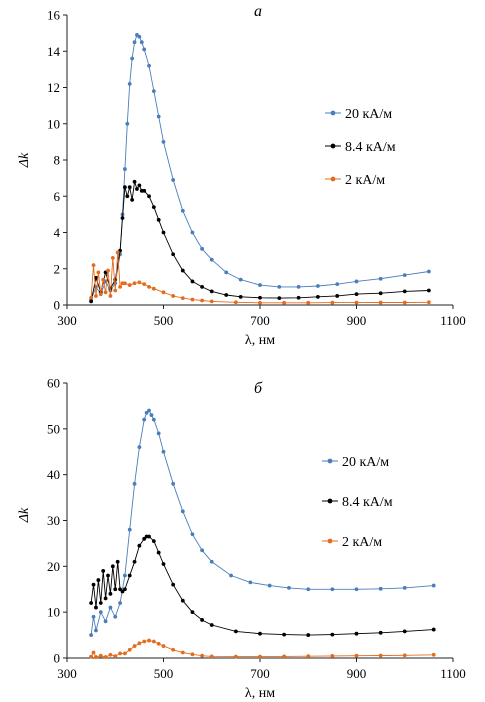  What do you see at coordinates (57, 305) in the screenshot?
I see `y-tick-label: 0` at bounding box center [57, 305].